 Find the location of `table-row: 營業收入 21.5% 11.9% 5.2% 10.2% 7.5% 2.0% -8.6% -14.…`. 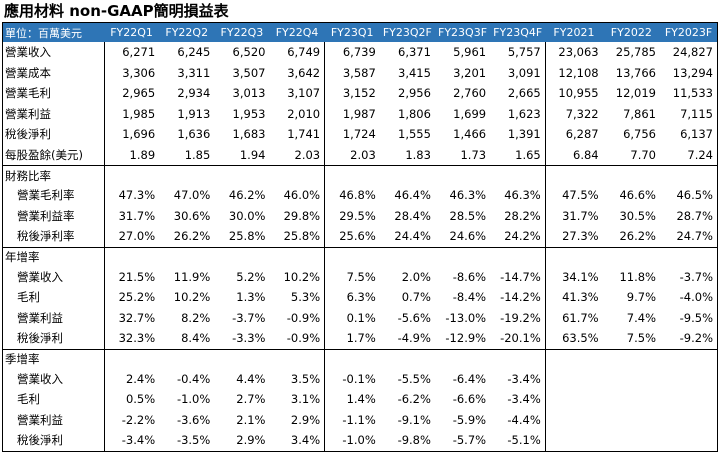

table-row: 營業收入 21.5% 11.9% 5.2% 10.2% 7.5% 2.0% -8.6% -14.… is located at coordinates (360, 276).